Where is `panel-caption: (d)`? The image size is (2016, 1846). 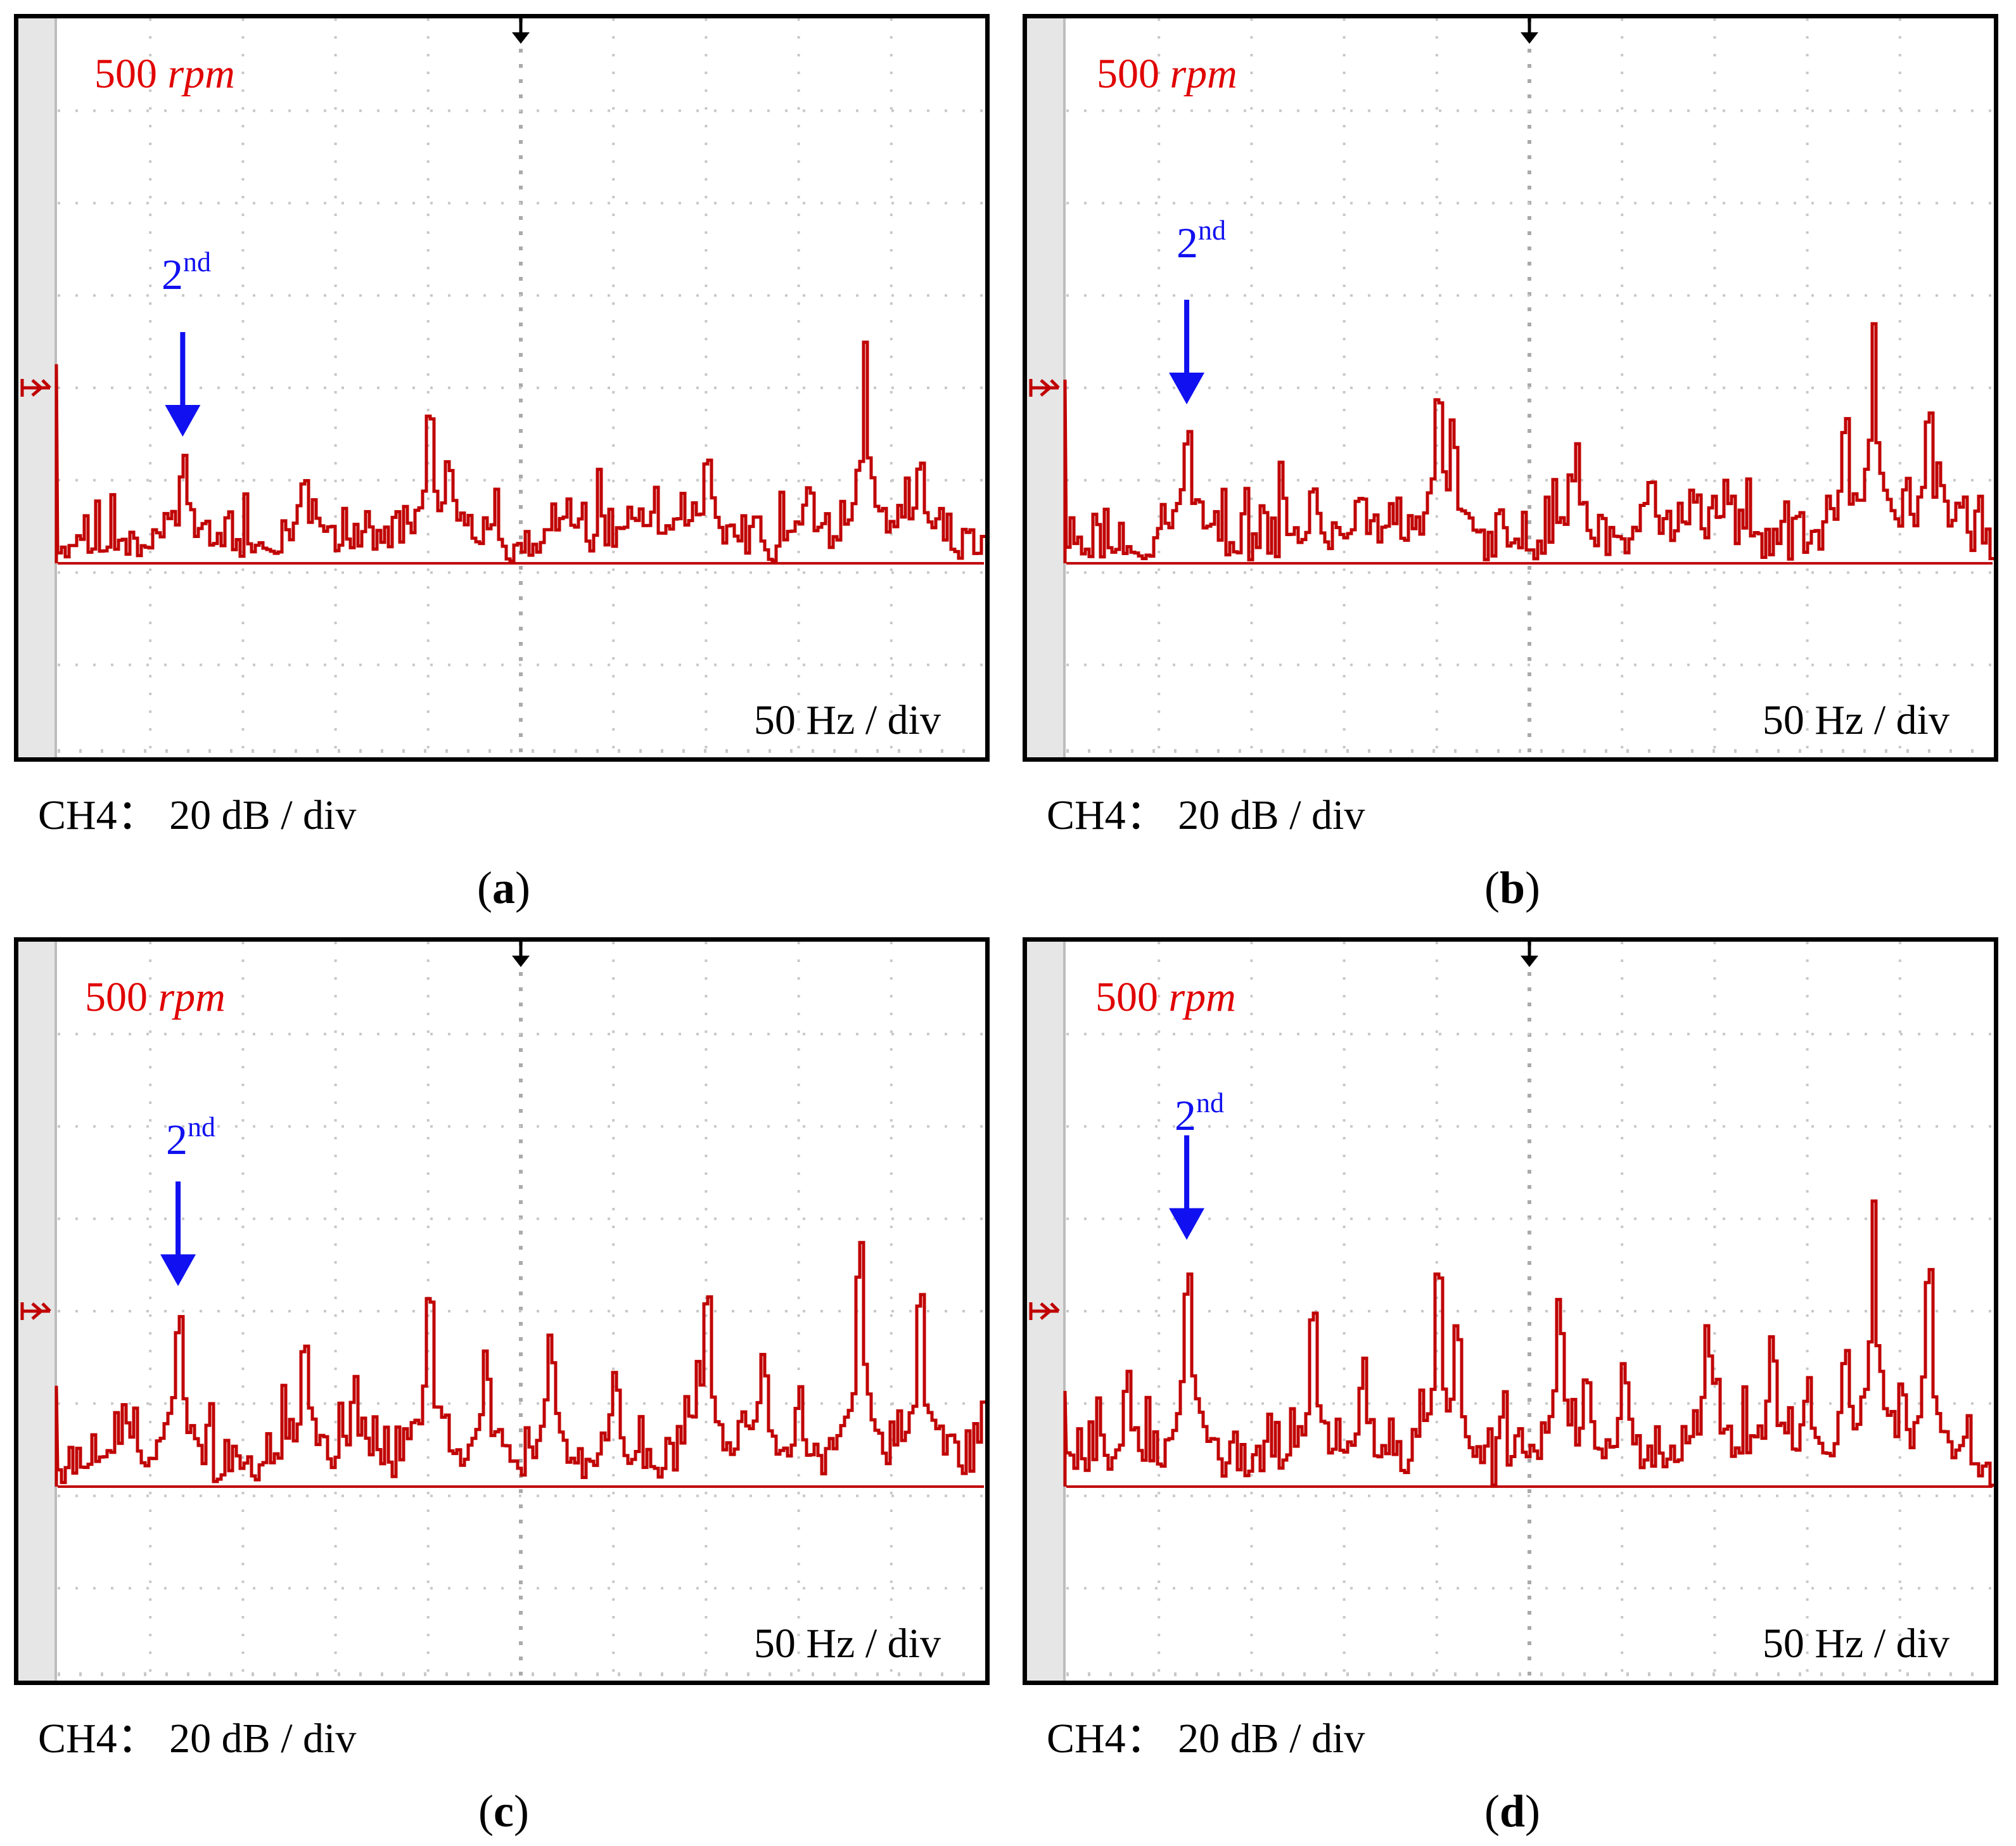
panel-caption: (d) is located at coordinates (1512, 1811).